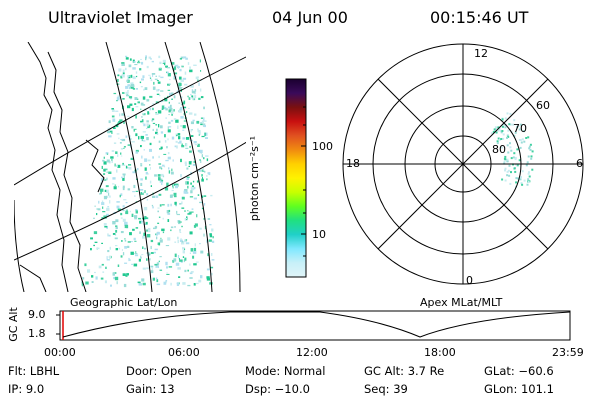  What do you see at coordinates (481, 53) in the screenshot?
I see `mlt-label-12: 12` at bounding box center [481, 53].